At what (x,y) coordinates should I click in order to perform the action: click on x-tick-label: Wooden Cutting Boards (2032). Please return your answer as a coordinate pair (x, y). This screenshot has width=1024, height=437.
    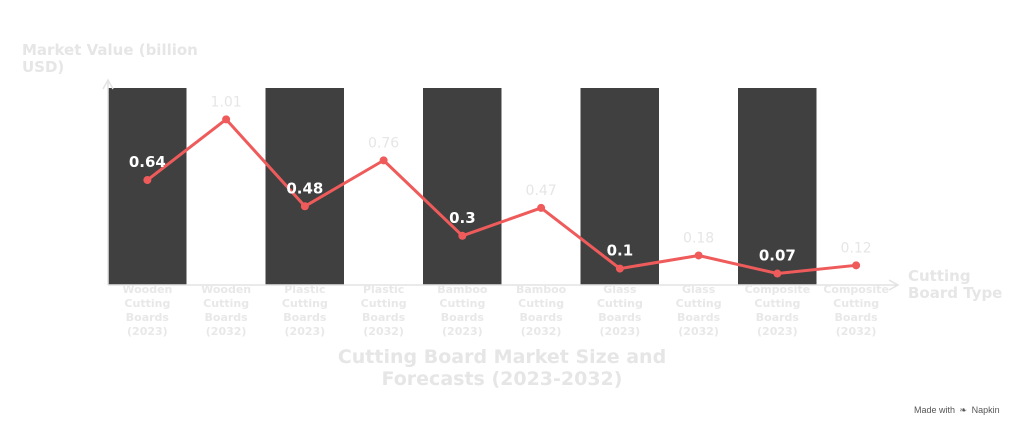
    Looking at the image, I should click on (226, 310).